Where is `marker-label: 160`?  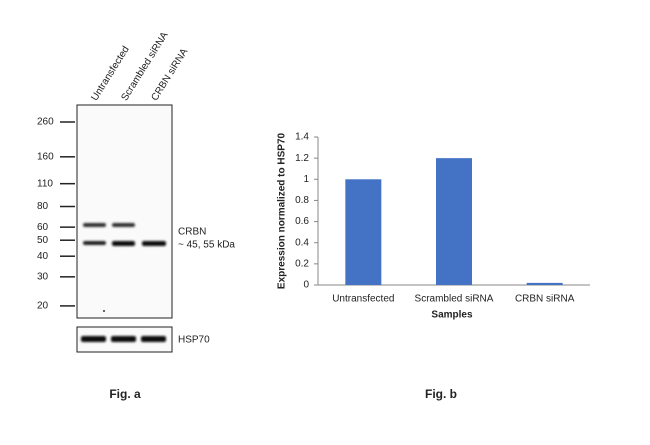 marker-label: 160 is located at coordinates (45, 156).